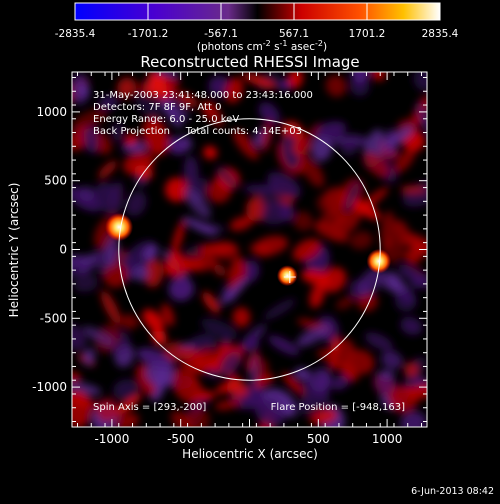 This screenshot has width=500, height=504. I want to click on info-line: Detectors: 7F 8F 9F, Att 0, so click(157, 107).